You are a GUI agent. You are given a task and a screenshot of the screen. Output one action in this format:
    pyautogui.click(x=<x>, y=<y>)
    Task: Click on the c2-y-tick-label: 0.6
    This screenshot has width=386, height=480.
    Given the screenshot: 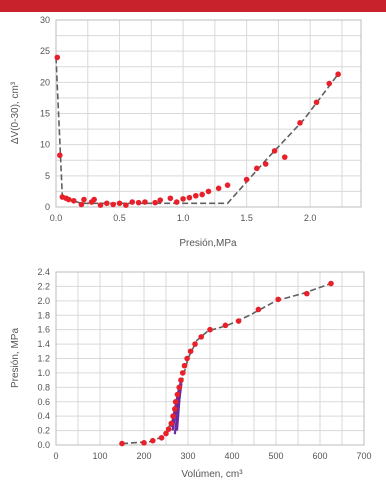 What is the action you would take?
    pyautogui.click(x=43, y=402)
    